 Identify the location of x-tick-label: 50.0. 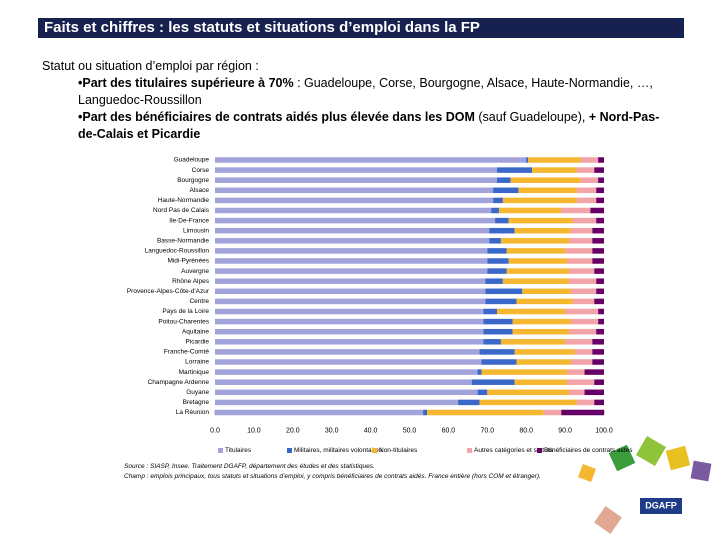
(410, 430).